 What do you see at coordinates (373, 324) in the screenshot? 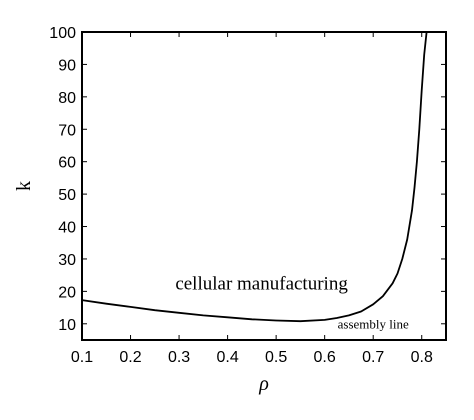
I see `annotation-1: assembly line` at bounding box center [373, 324].